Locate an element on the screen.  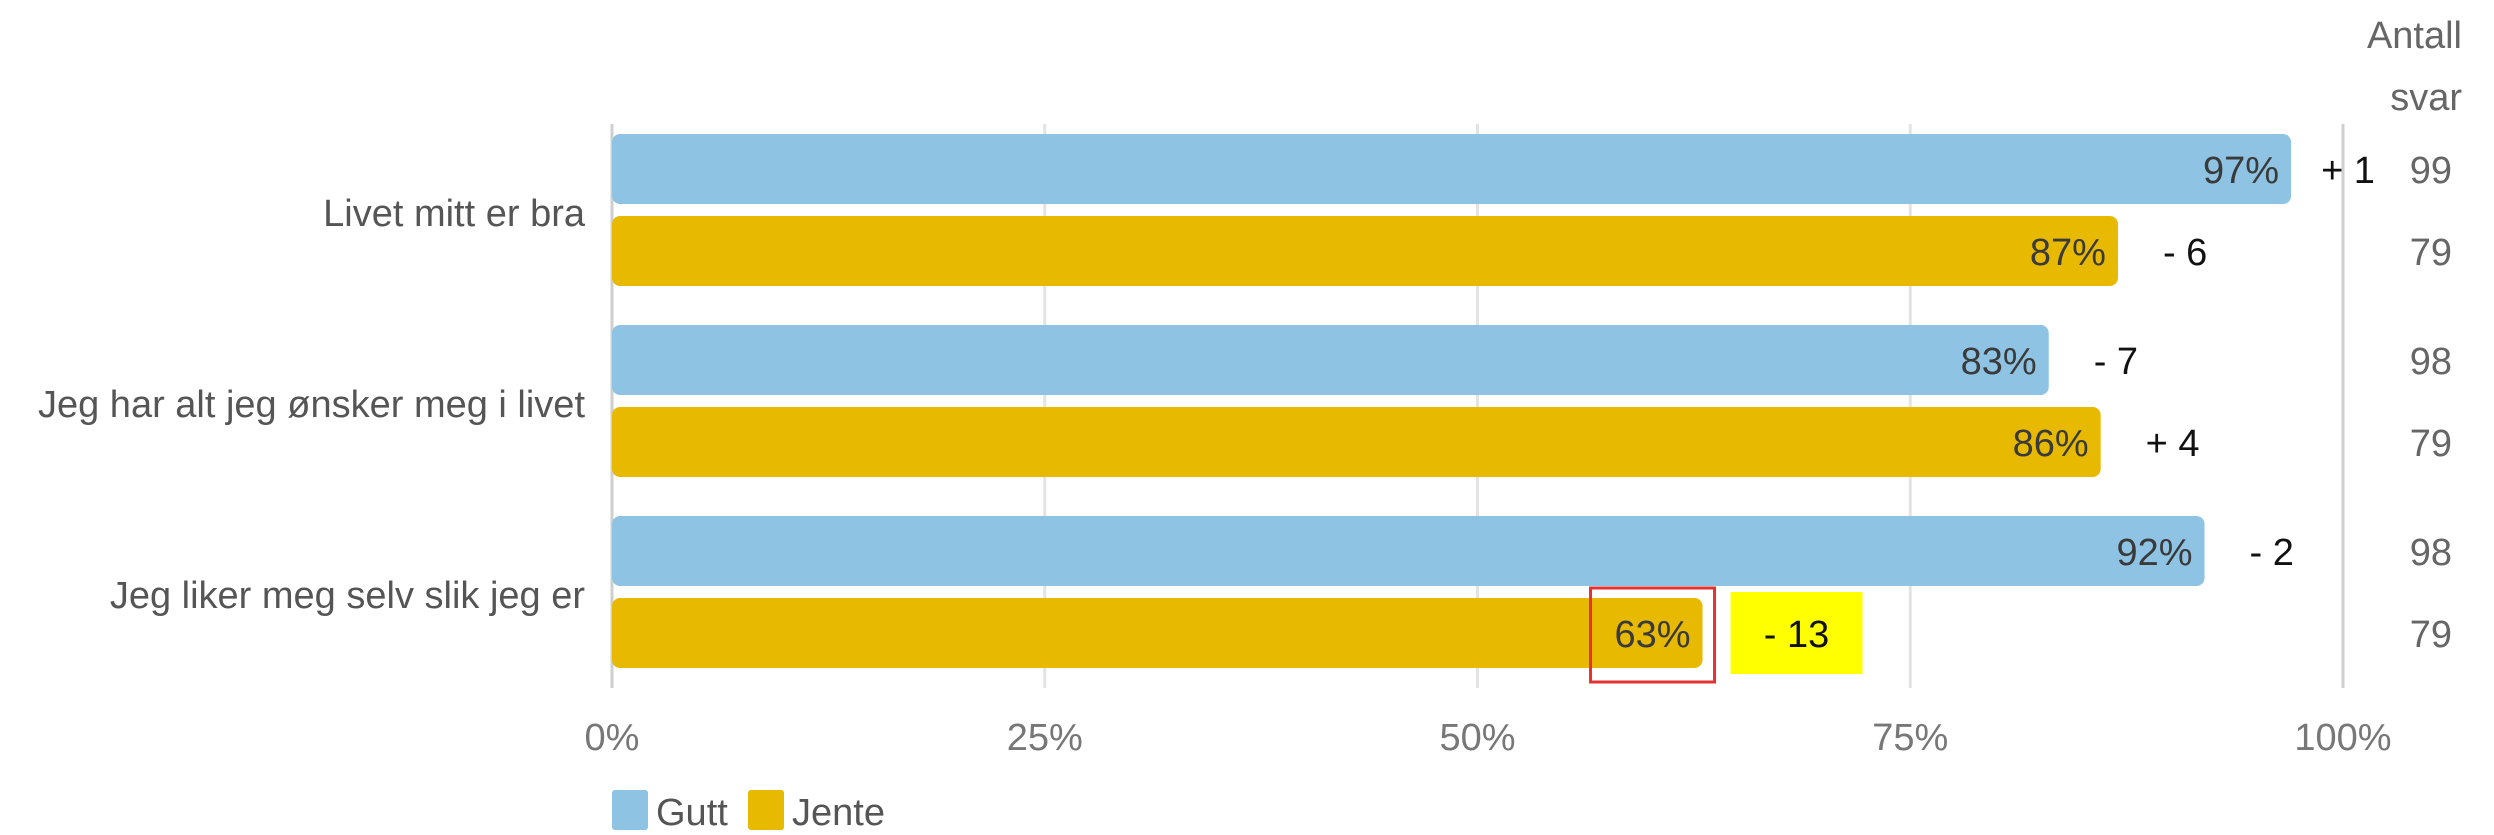
delta-label-gutt-2: - 7 is located at coordinates (2116, 362).